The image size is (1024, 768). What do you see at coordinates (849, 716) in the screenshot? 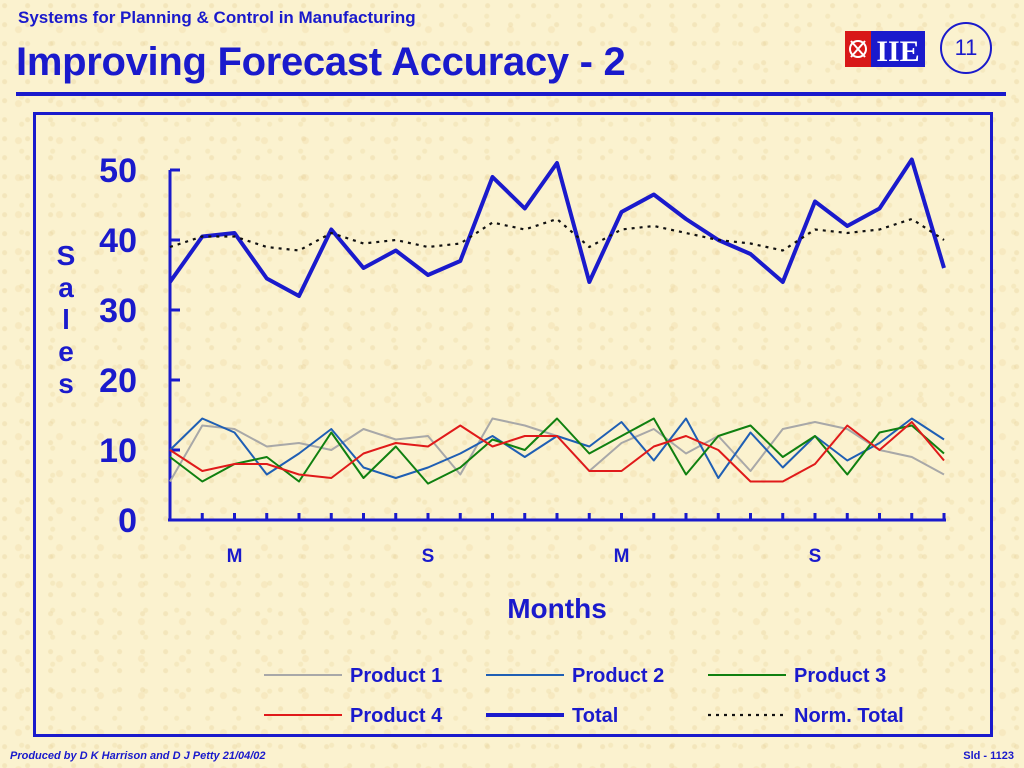
I see `legend-label: Norm. Total` at bounding box center [849, 716].